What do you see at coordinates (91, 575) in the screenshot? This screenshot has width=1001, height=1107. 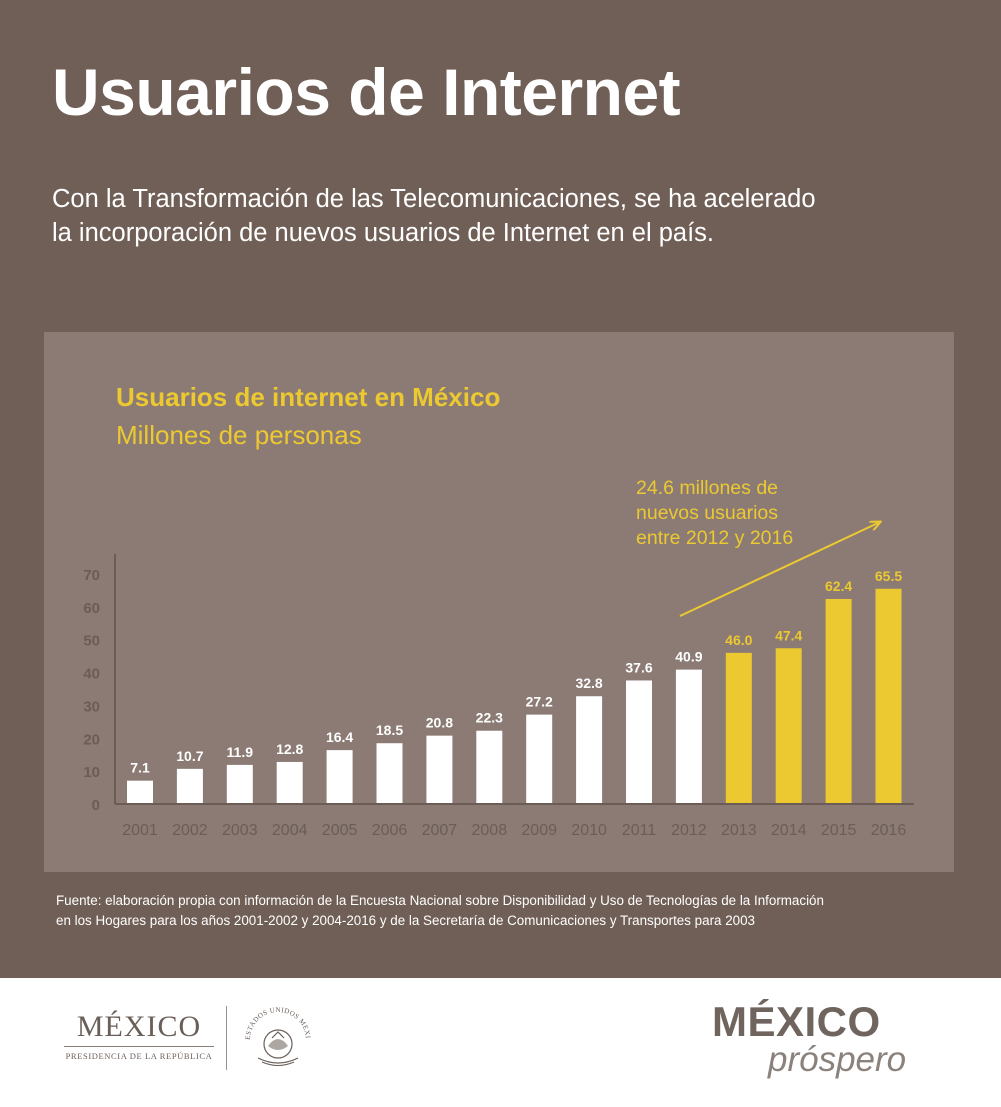 I see `y-tick-label: 70` at bounding box center [91, 575].